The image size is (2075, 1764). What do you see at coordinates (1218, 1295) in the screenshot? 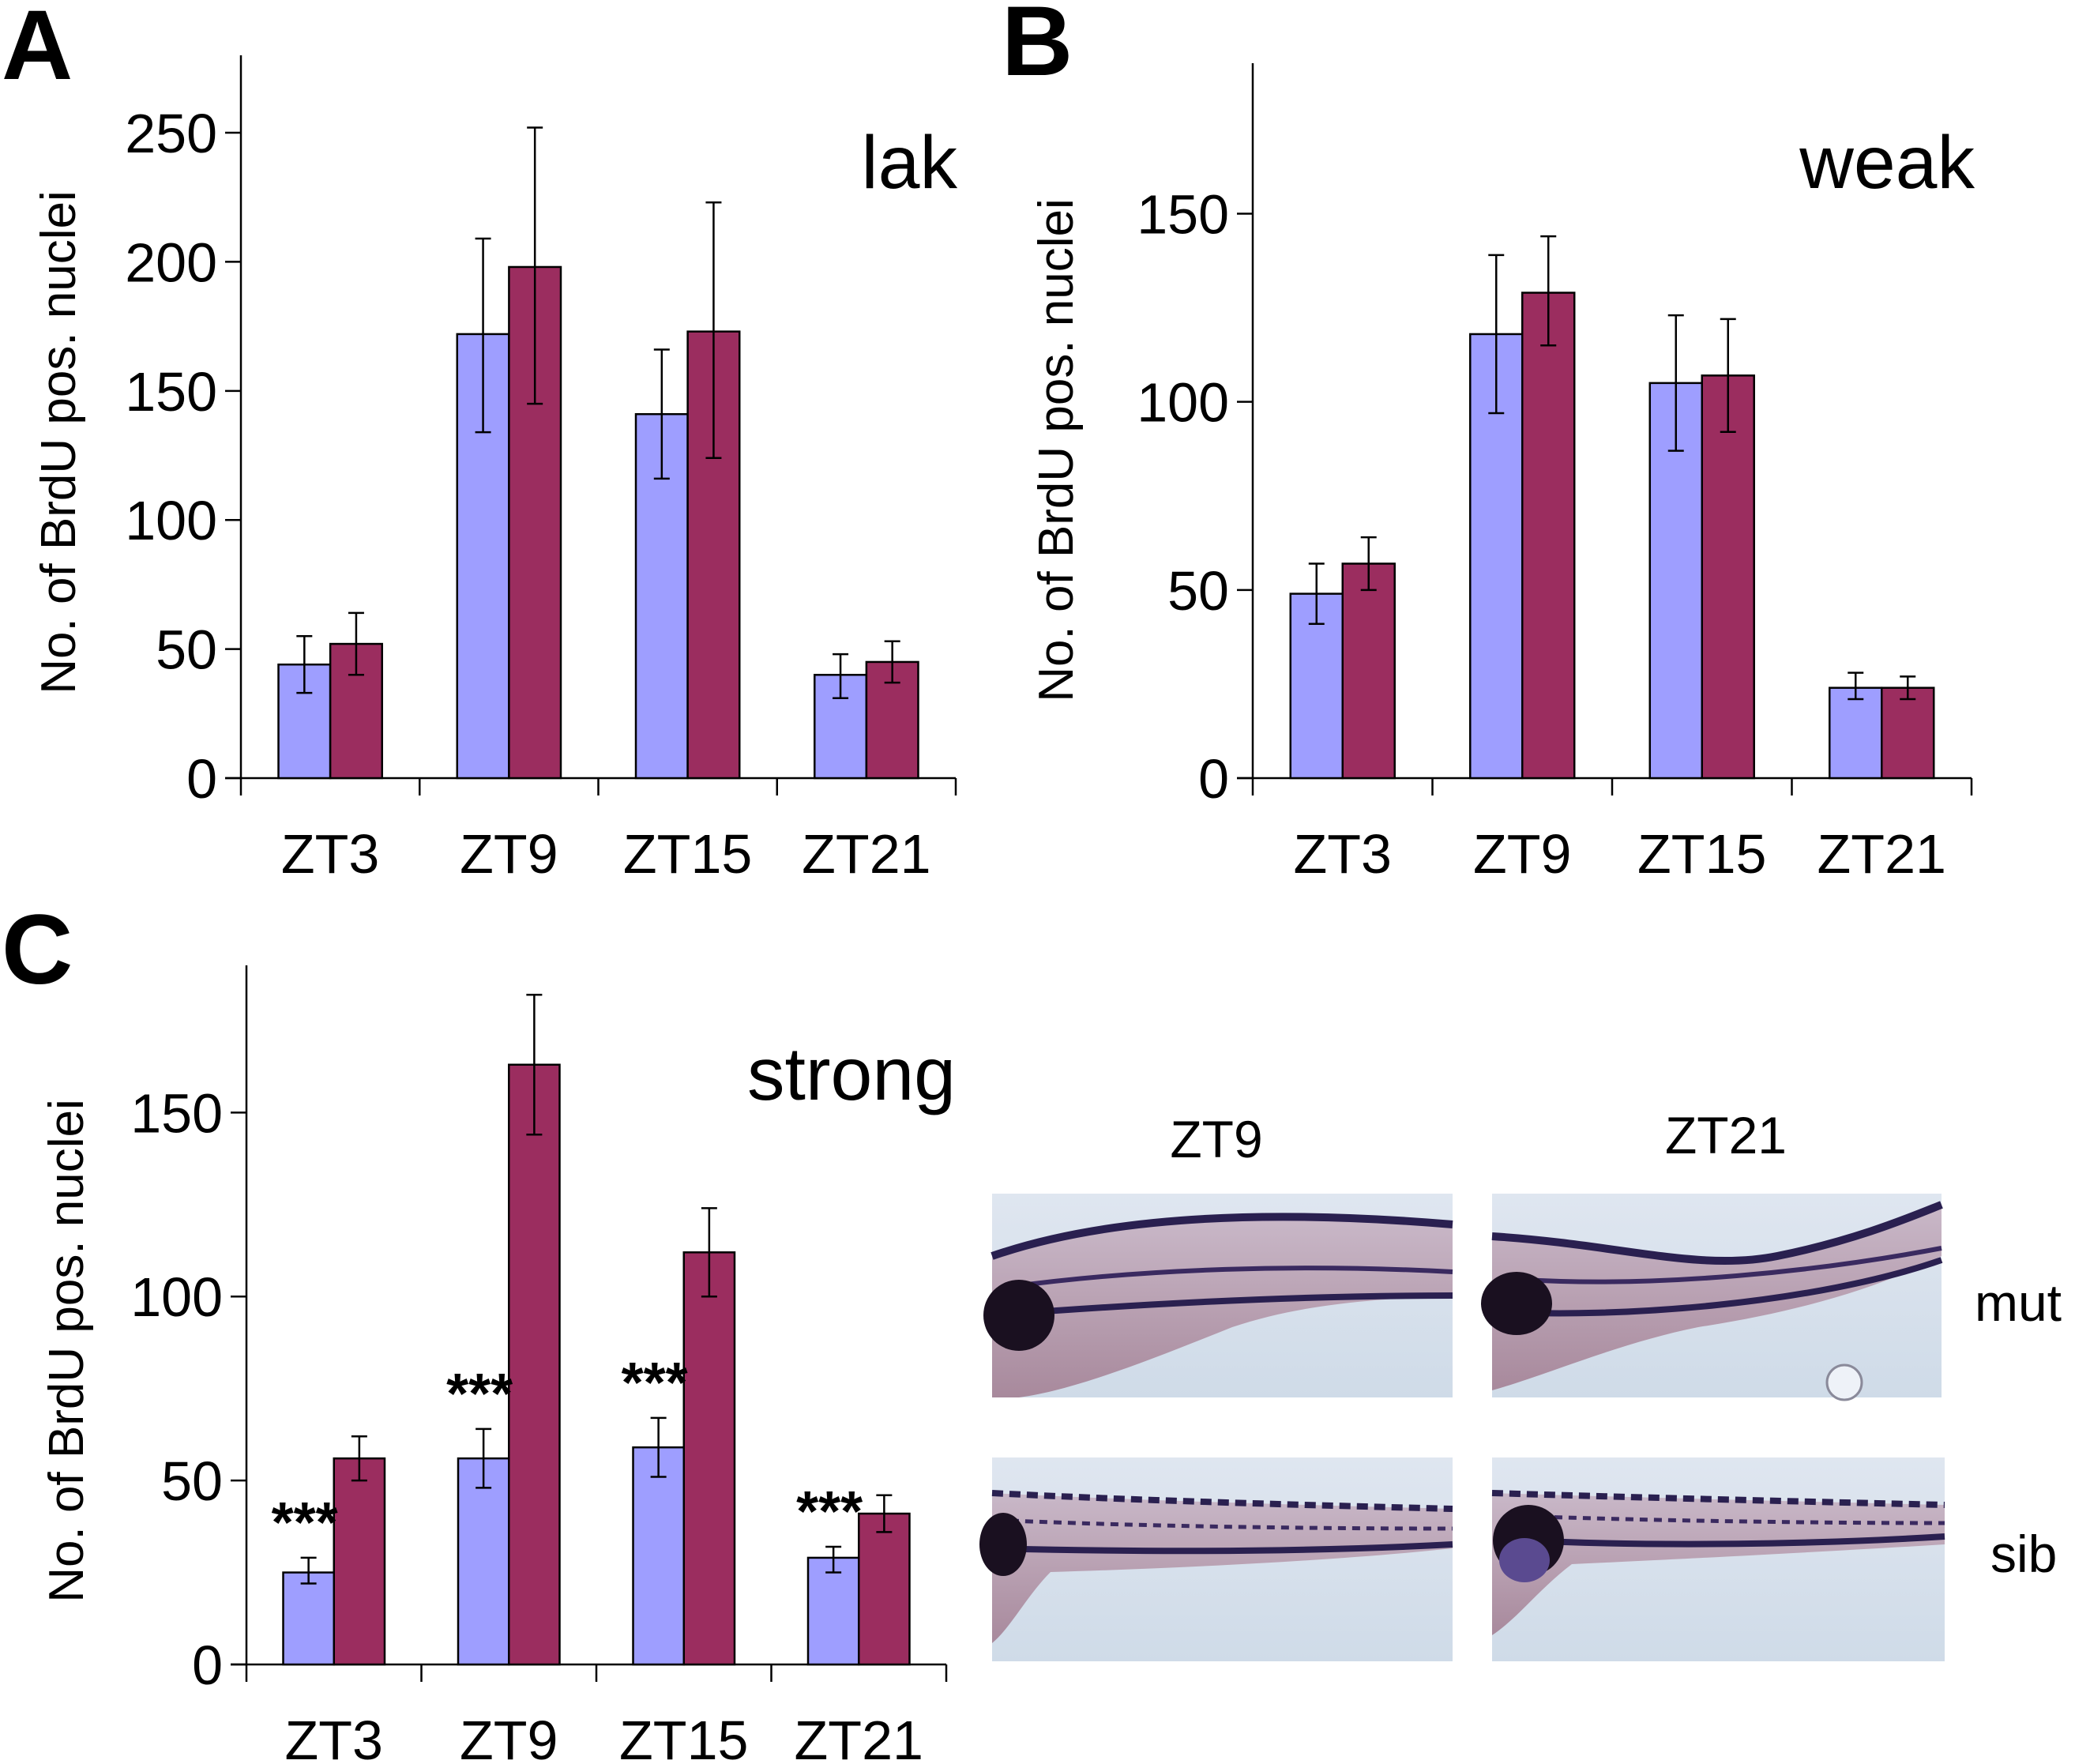
I see `photo-mut-zt9` at bounding box center [1218, 1295].